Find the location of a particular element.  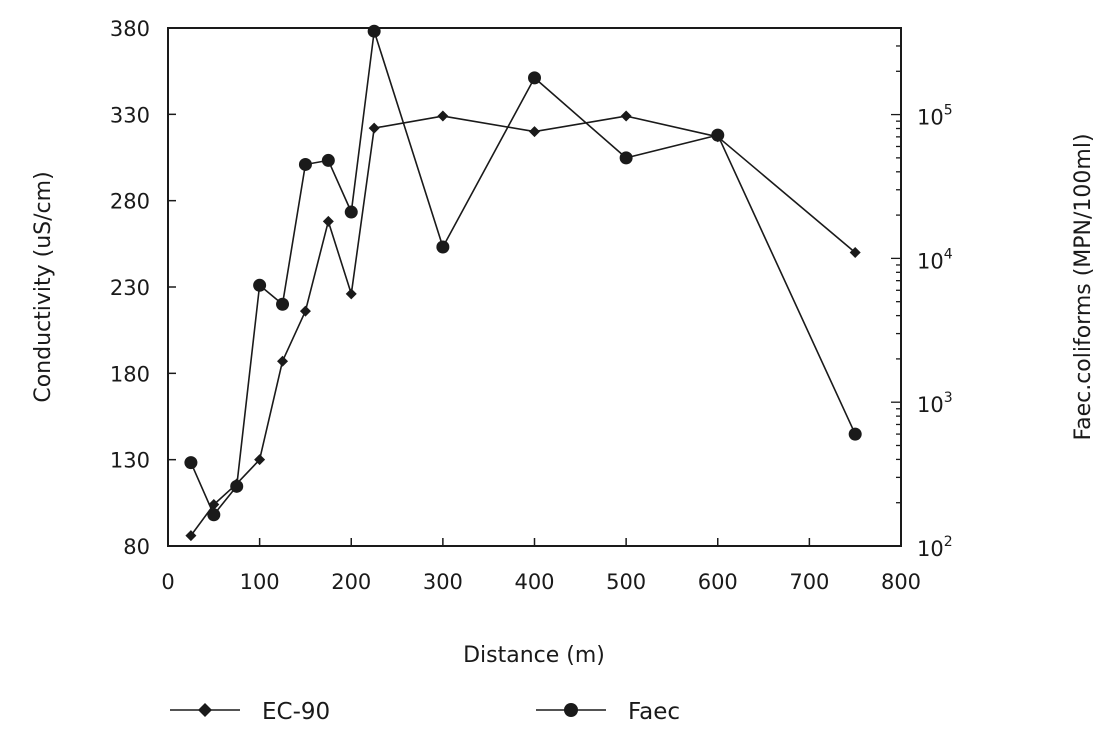

y-tick-label: 180 is located at coordinates (130, 374).